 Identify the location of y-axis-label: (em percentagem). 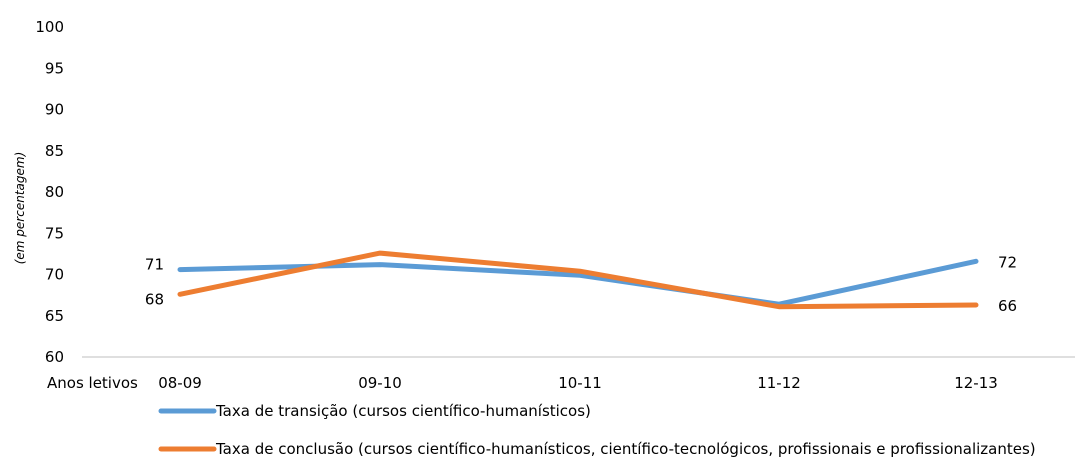
(20, 208).